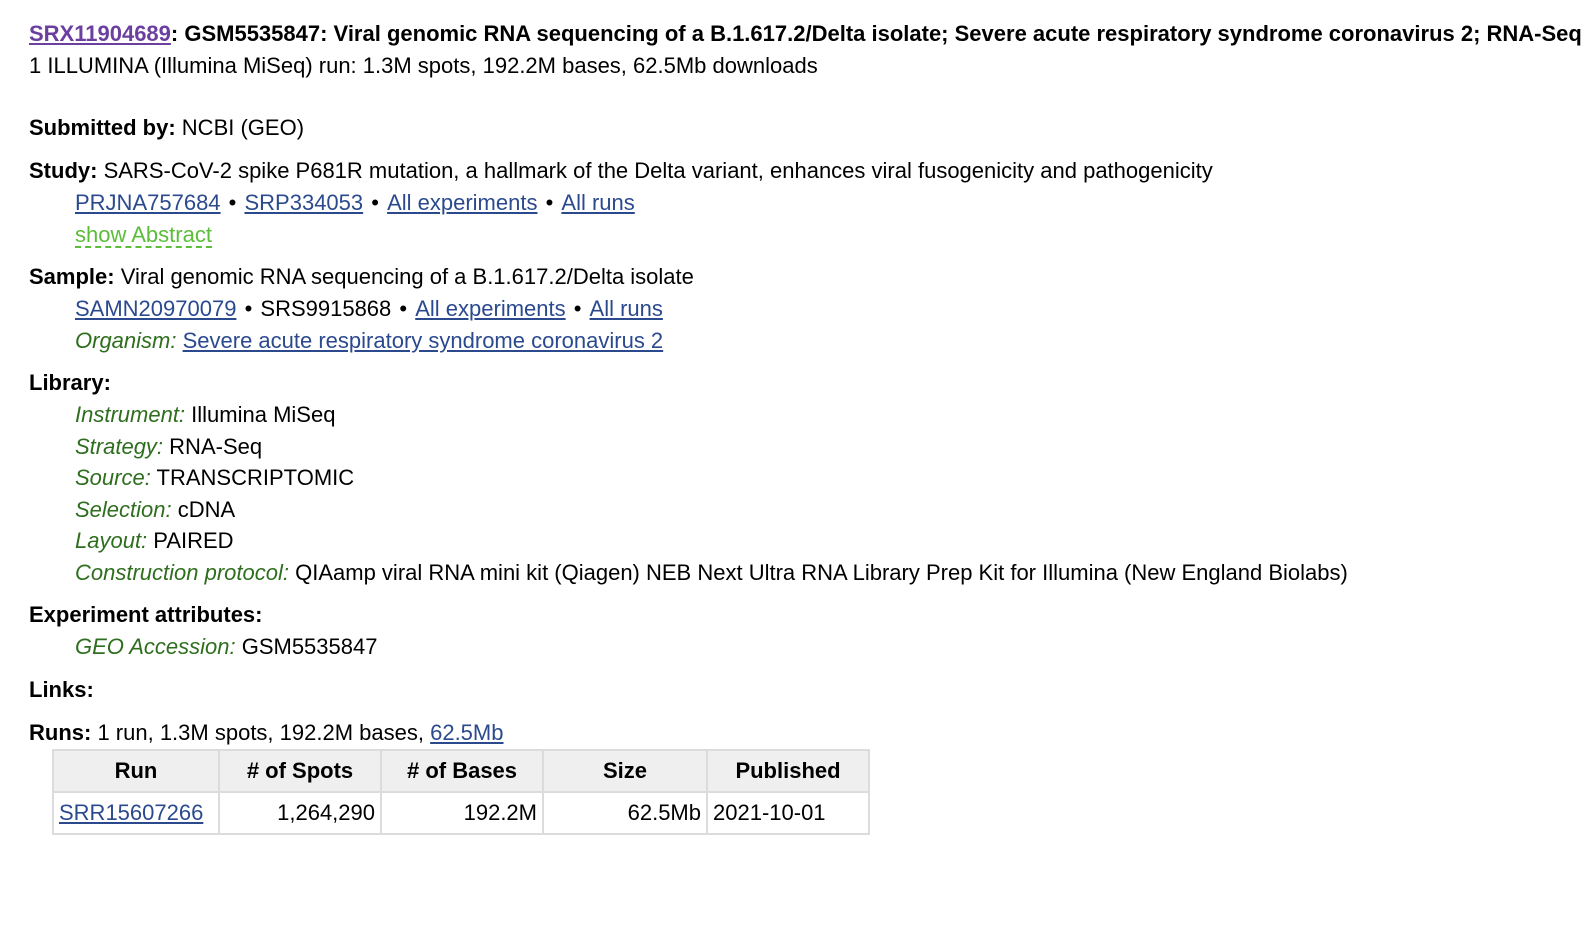 This screenshot has height=938, width=1594. I want to click on library-field-name: Selection:, so click(123, 509).